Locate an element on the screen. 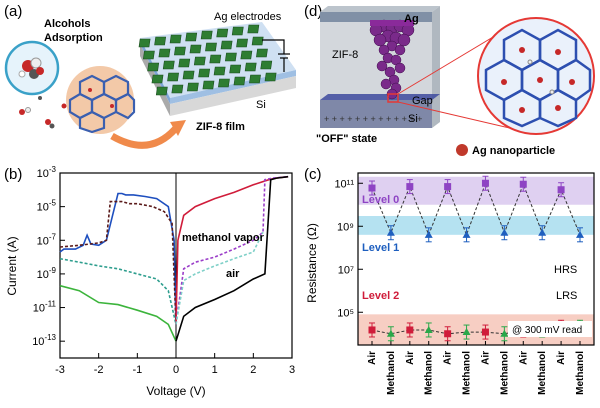 Image resolution: width=600 pixels, height=408 pixels. y-tick-label-b: 10⁻⁵ is located at coordinates (47, 206).